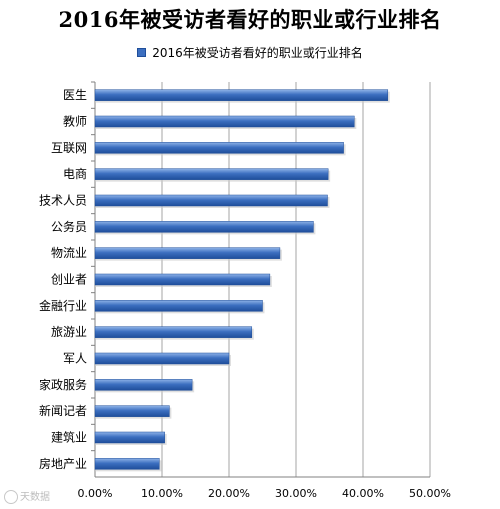 The width and height of the screenshot is (500, 509). What do you see at coordinates (229, 493) in the screenshot?
I see `x-tick-label: 20.00%` at bounding box center [229, 493].